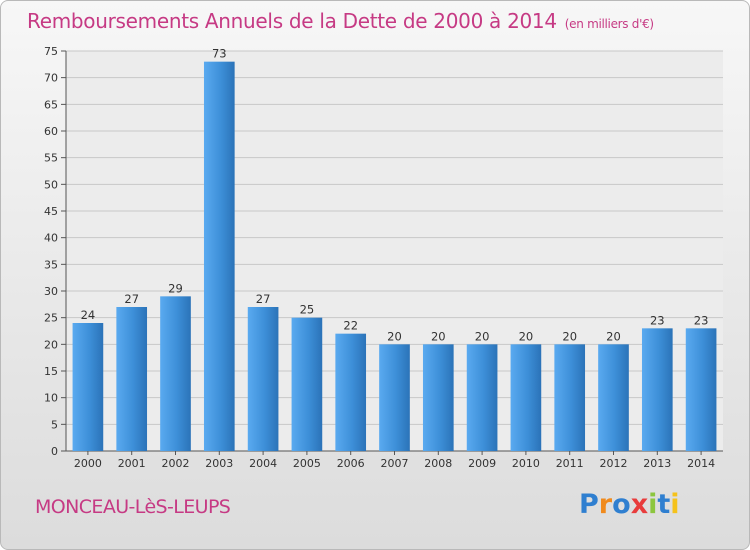 The image size is (750, 550). Describe the element at coordinates (88, 315) in the screenshot. I see `bar-value-label: 24` at that location.